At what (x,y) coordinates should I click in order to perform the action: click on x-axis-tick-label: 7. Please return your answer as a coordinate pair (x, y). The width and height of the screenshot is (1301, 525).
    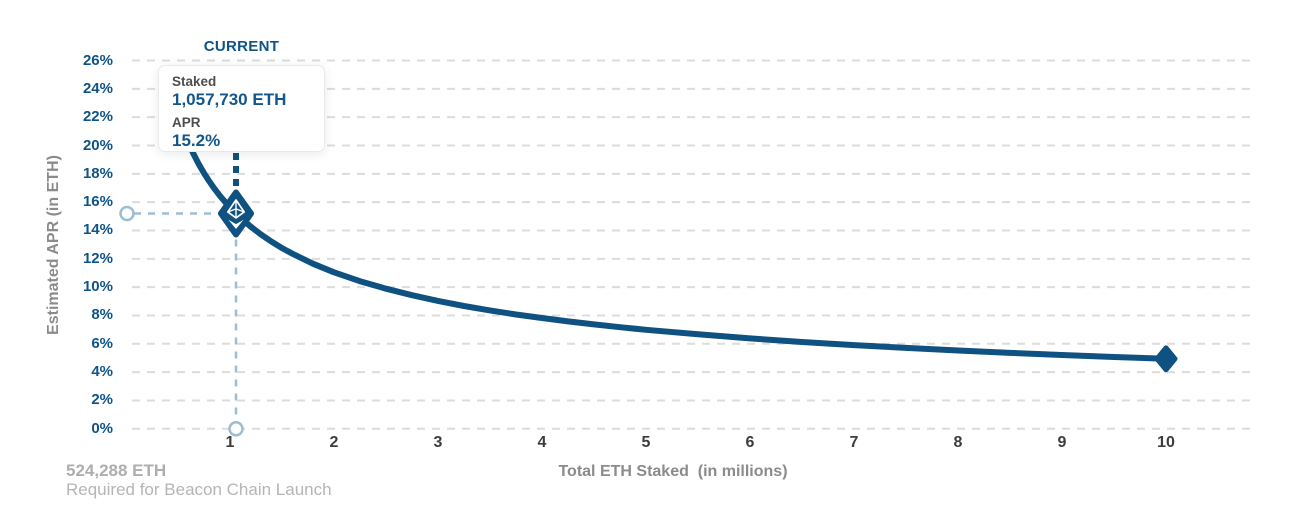
    Looking at the image, I should click on (854, 442).